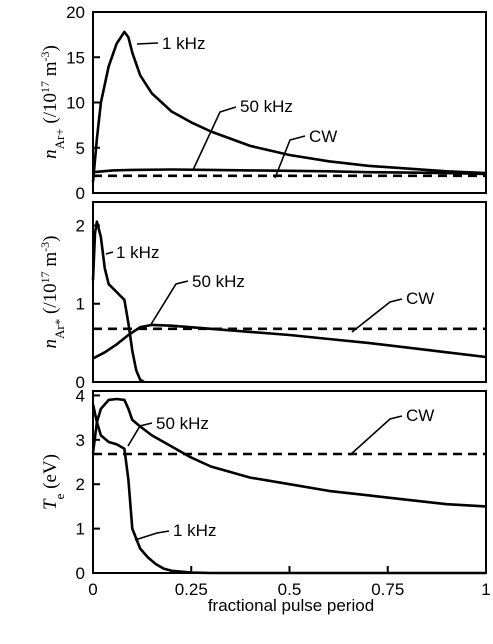 The width and height of the screenshot is (493, 644). What do you see at coordinates (92, 589) in the screenshot?
I see `xtick-label: 0` at bounding box center [92, 589].